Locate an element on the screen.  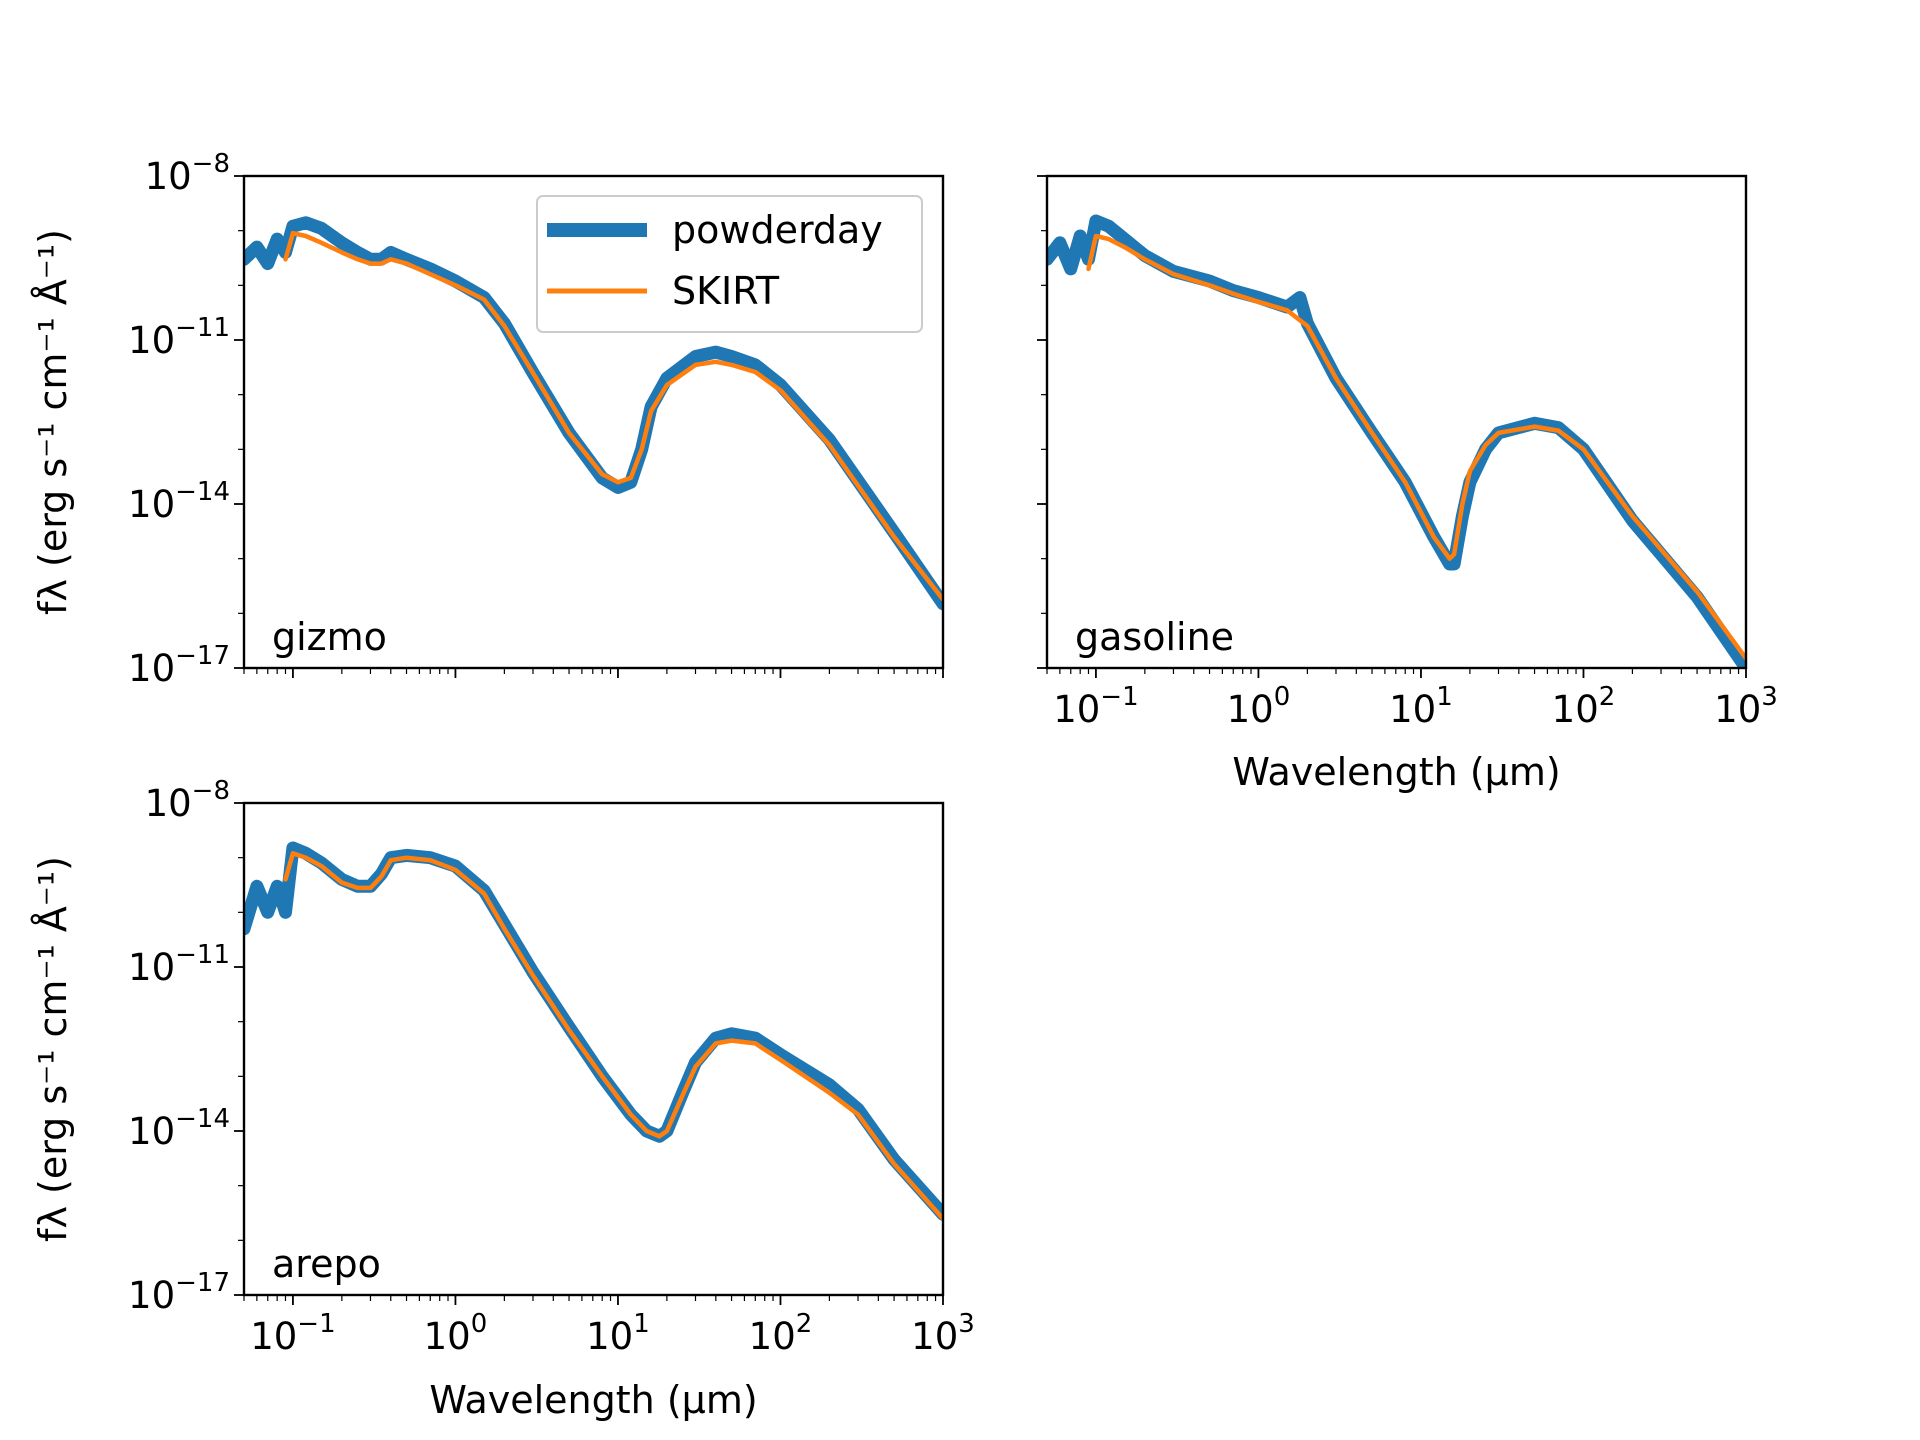
legend-label-skirt: SKIRT is located at coordinates (726, 291).